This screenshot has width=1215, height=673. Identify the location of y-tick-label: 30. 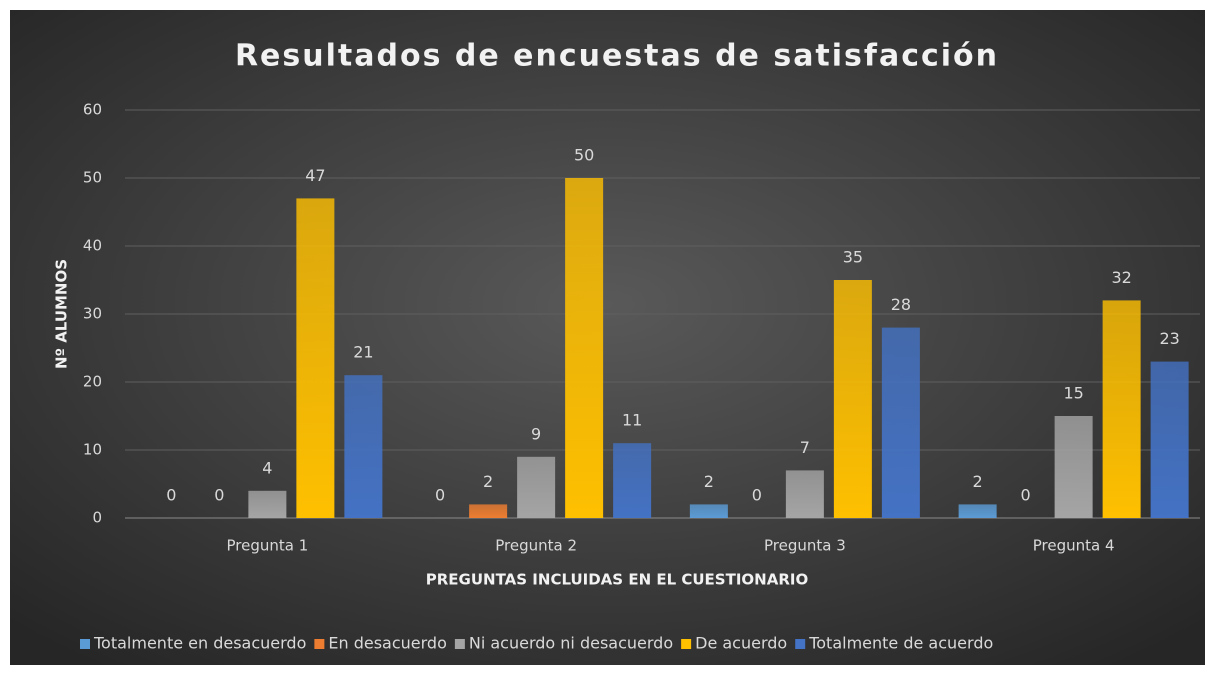
(92, 314).